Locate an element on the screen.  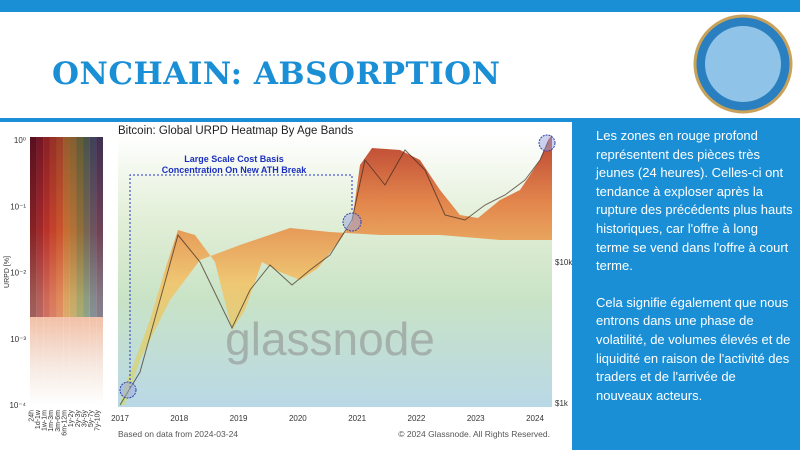
annotation: Large Scale Cost Basis is located at coordinates (234, 159).